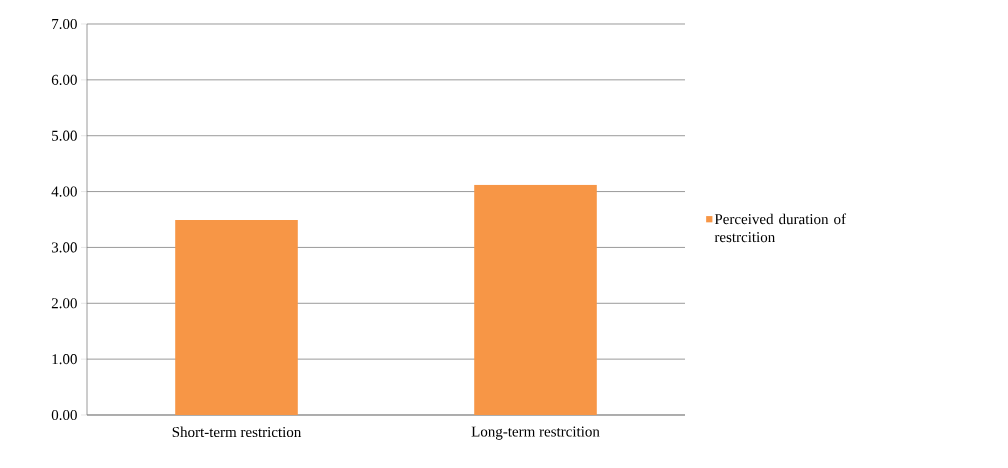 Image resolution: width=1008 pixels, height=468 pixels. I want to click on x-tick-label: Short-term restriction, so click(237, 432).